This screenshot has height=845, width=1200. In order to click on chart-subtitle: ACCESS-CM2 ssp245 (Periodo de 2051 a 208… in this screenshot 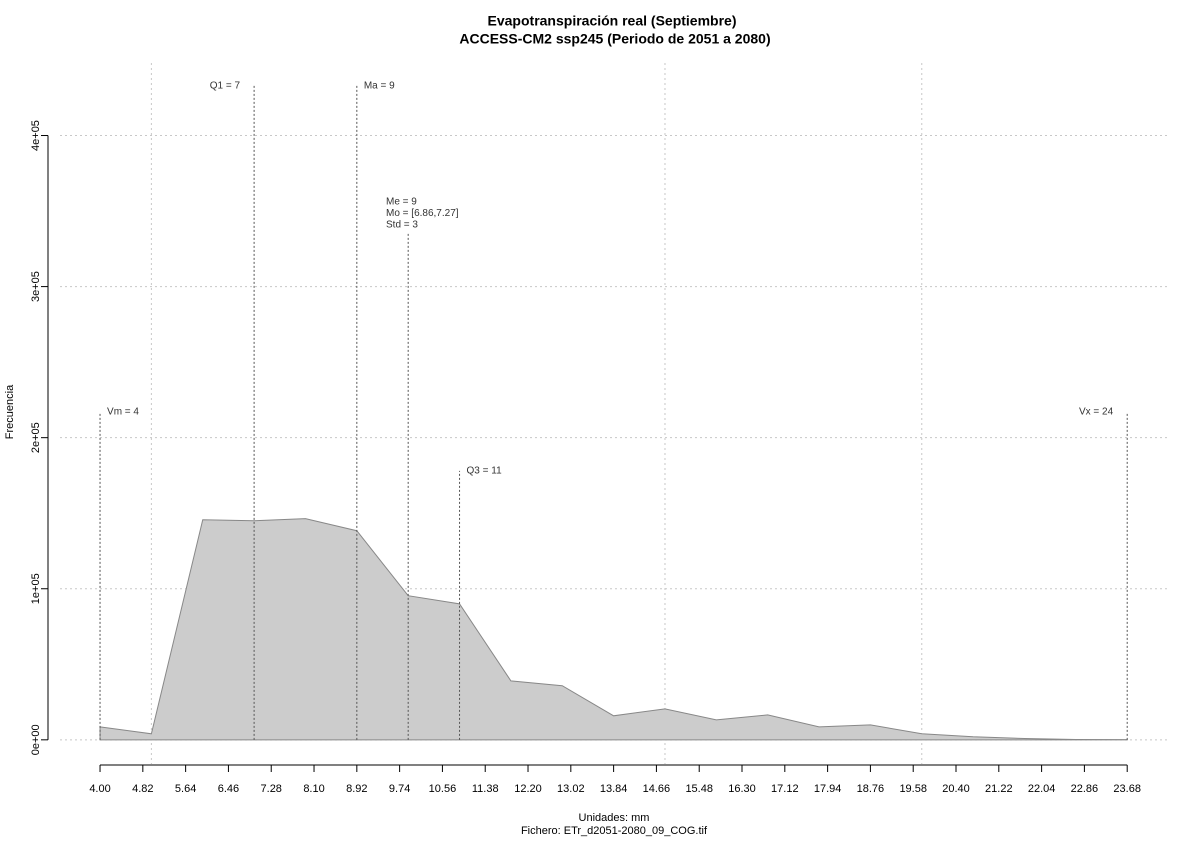, I will do `click(614, 39)`.